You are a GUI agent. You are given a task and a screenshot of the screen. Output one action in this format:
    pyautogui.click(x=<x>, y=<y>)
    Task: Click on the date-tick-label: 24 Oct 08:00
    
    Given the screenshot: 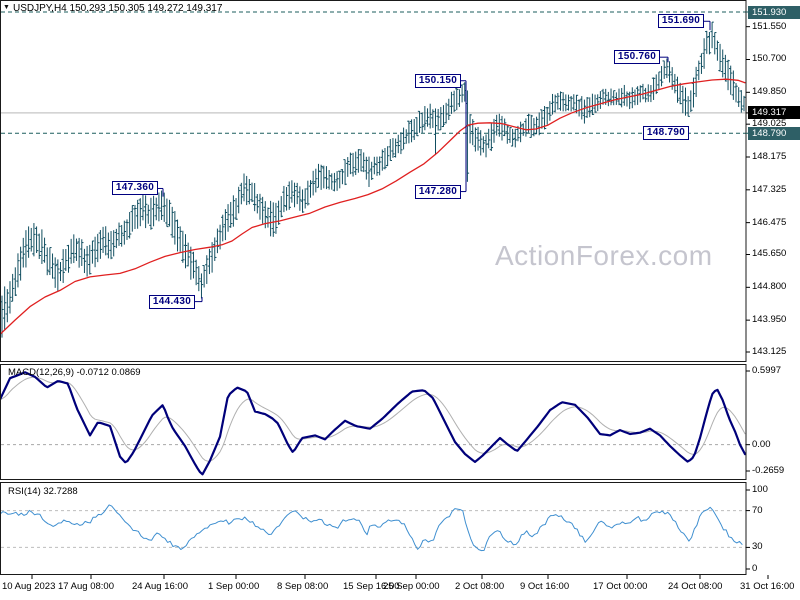 What is the action you would take?
    pyautogui.click(x=695, y=586)
    